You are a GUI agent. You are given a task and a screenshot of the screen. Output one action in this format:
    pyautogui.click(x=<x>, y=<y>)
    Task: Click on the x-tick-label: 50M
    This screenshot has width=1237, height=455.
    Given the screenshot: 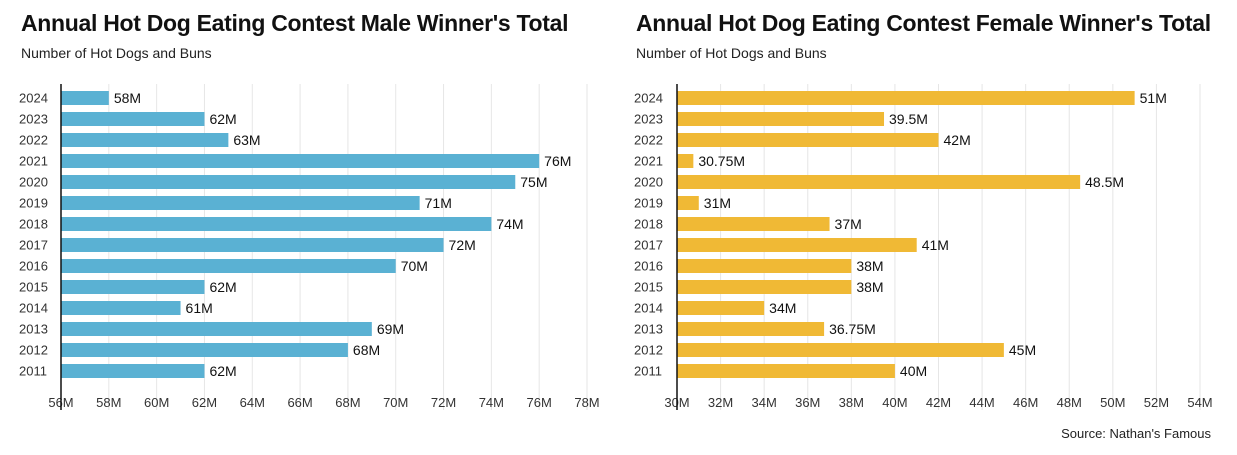 What is the action you would take?
    pyautogui.click(x=1112, y=402)
    